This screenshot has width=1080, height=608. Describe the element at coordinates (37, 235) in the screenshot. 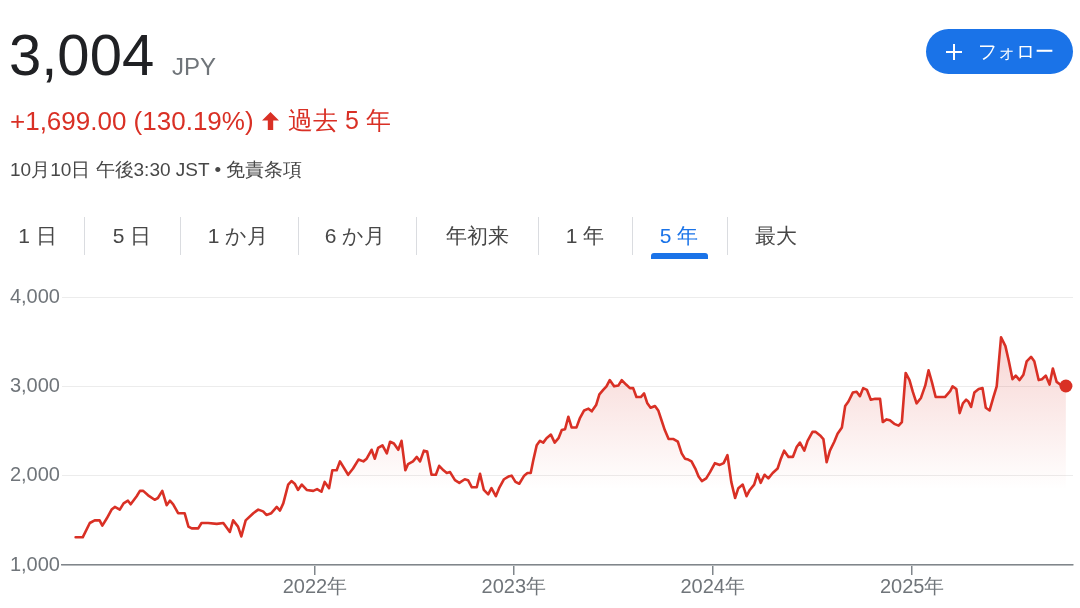

I see `text: 1 日` at that location.